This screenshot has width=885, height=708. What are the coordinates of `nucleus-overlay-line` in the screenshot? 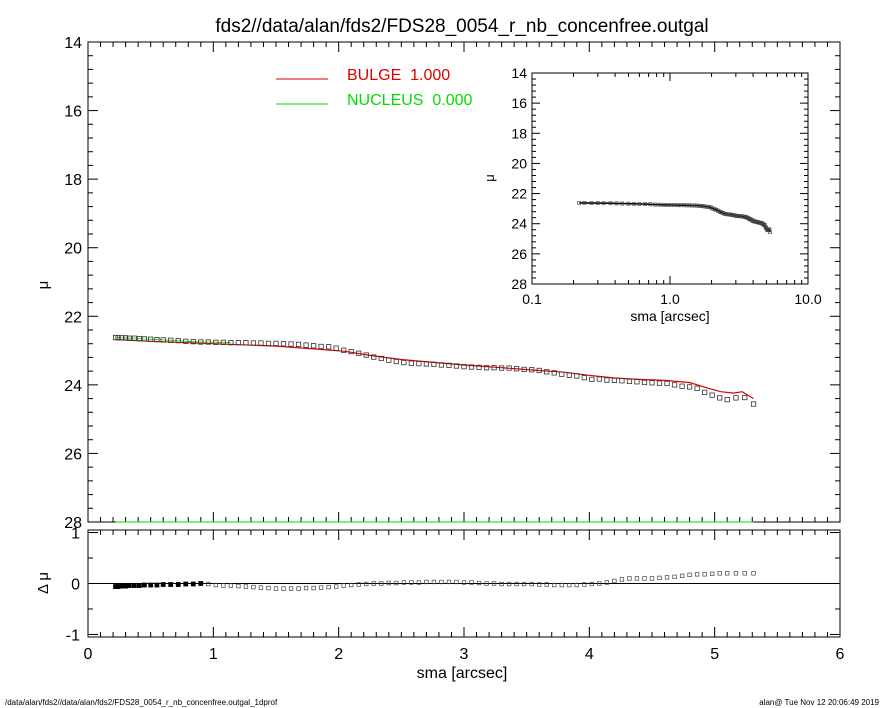 It's located at (173, 340).